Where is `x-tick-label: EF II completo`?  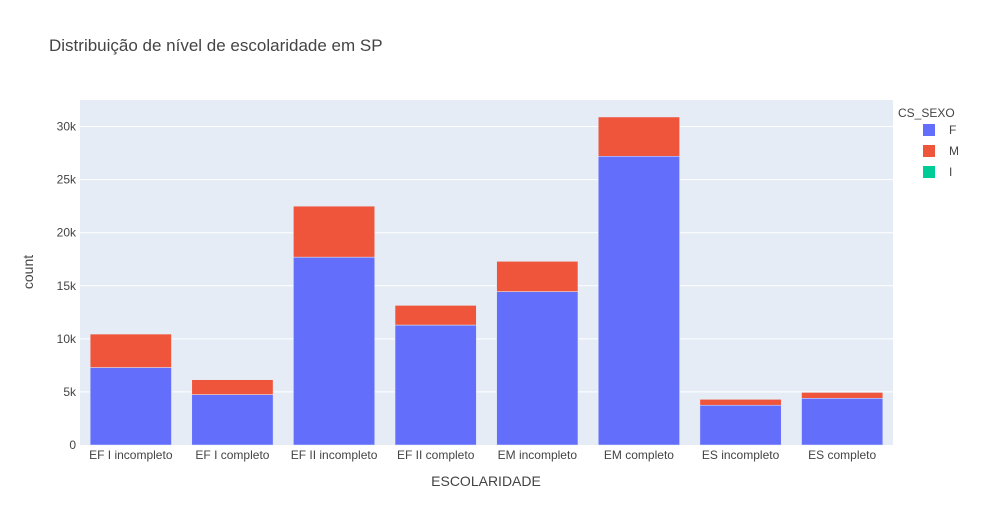 x-tick-label: EF II completo is located at coordinates (436, 455).